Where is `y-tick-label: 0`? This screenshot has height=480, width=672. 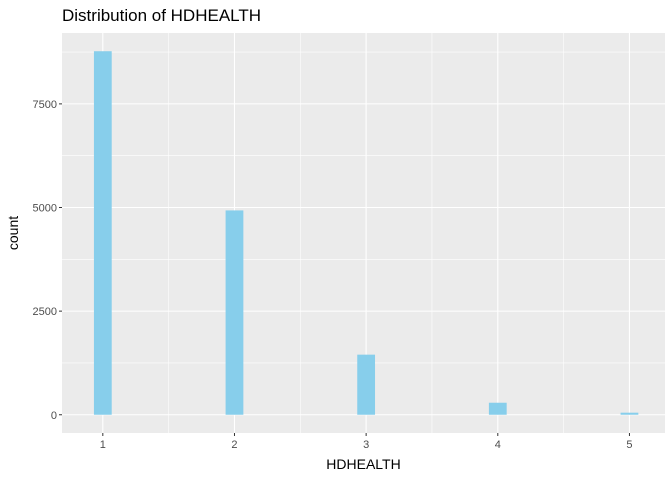 y-tick-label: 0 is located at coordinates (54, 416).